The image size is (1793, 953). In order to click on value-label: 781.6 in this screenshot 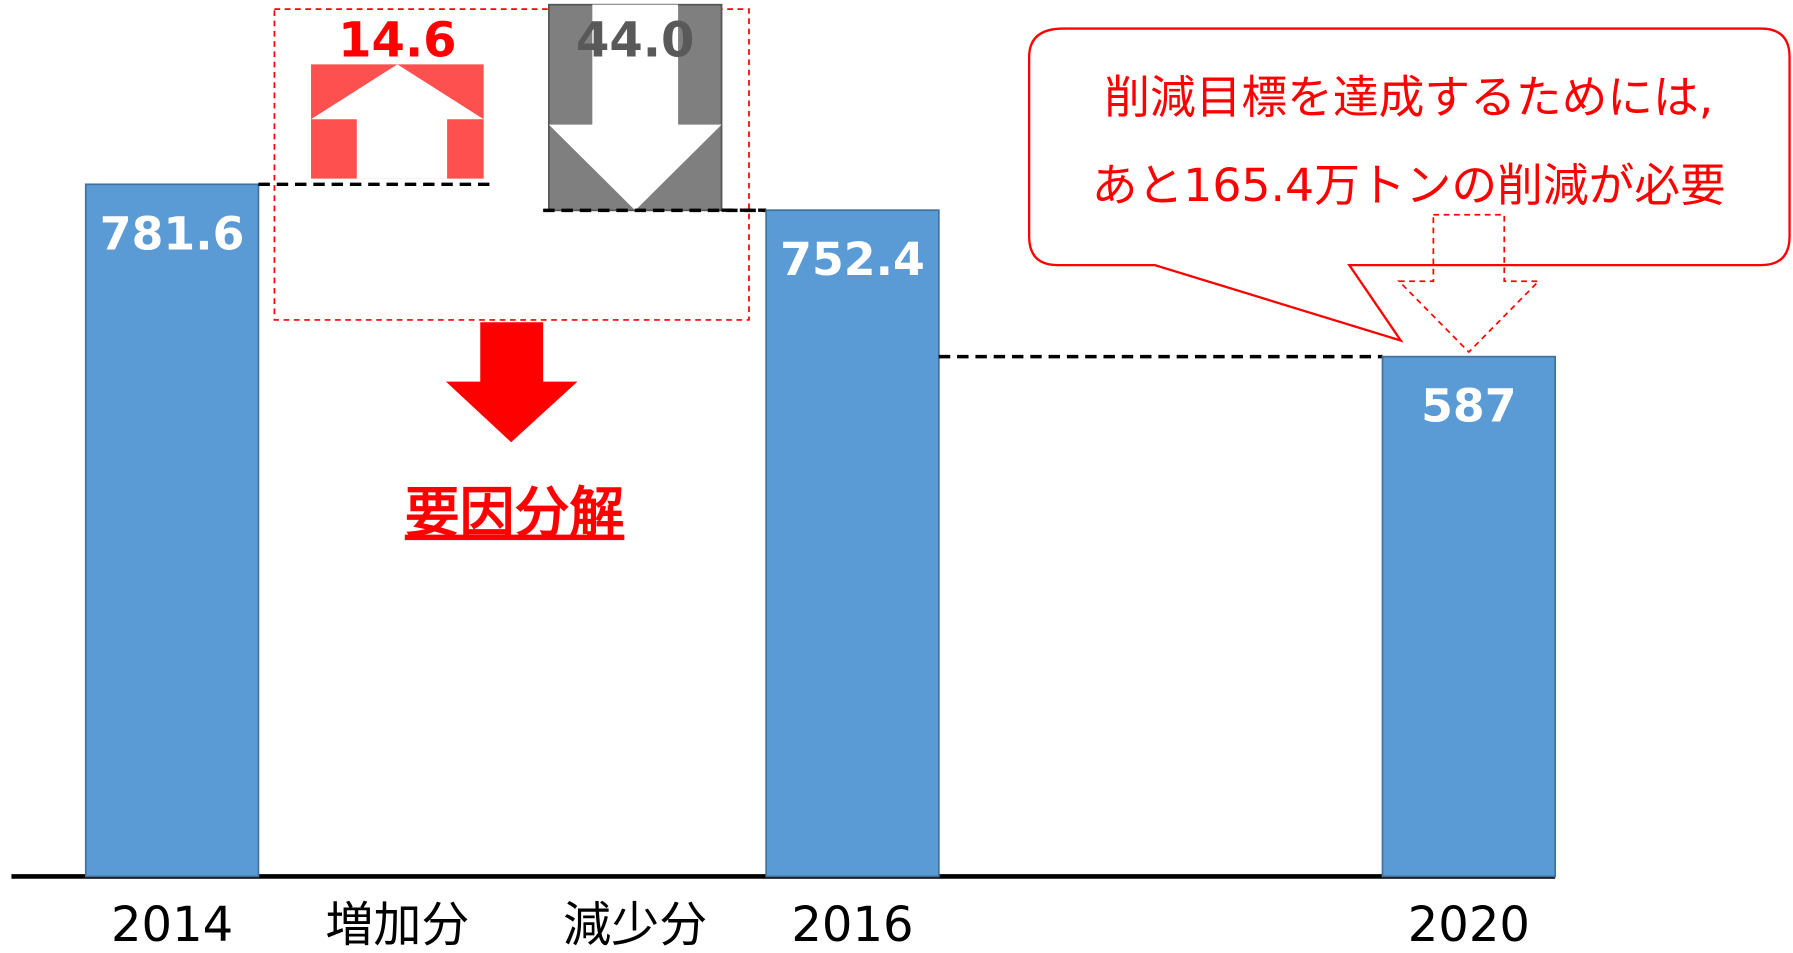, I will do `click(172, 233)`.